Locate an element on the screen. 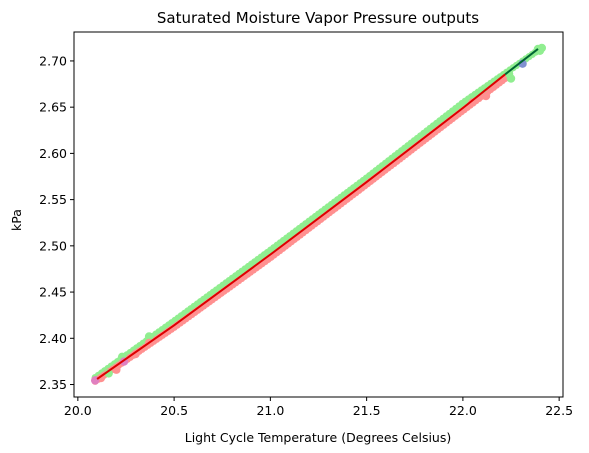 The image size is (589, 453). y-tick-label: 2.55 is located at coordinates (53, 199).